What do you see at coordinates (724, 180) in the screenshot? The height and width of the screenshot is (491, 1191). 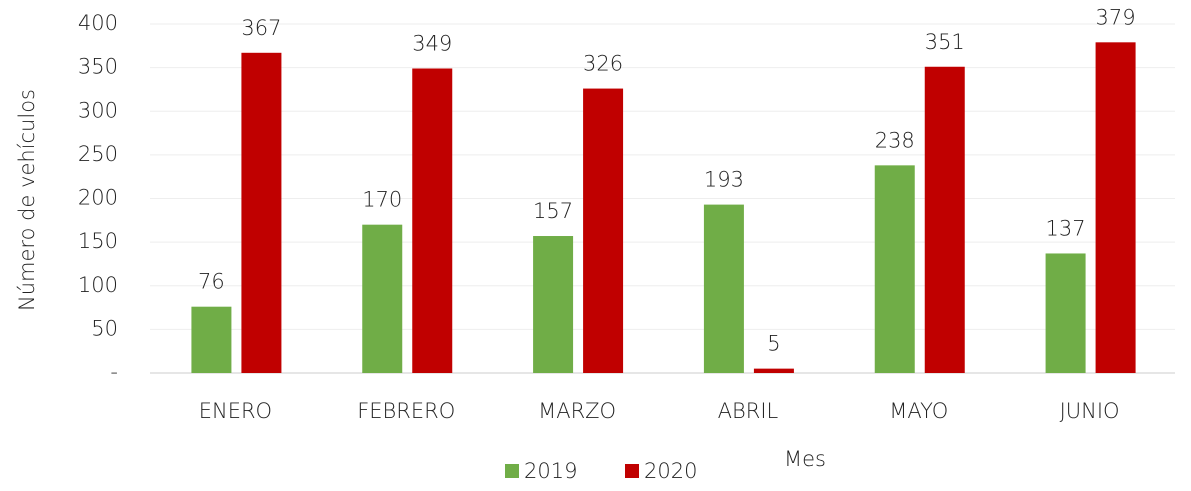 I see `data-label: 193` at bounding box center [724, 180].